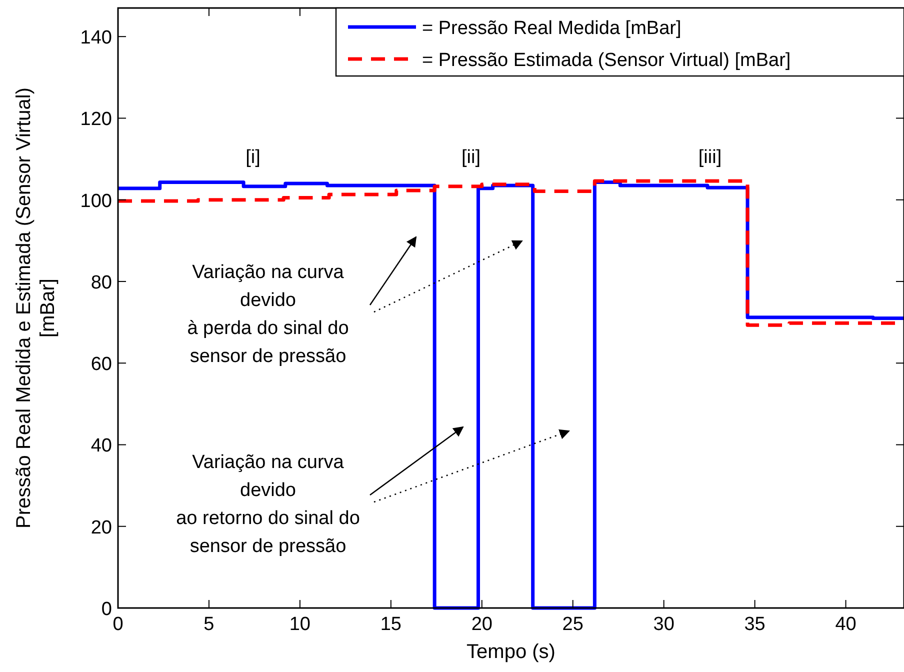  I want to click on y-tick-label: 20, so click(101, 527).